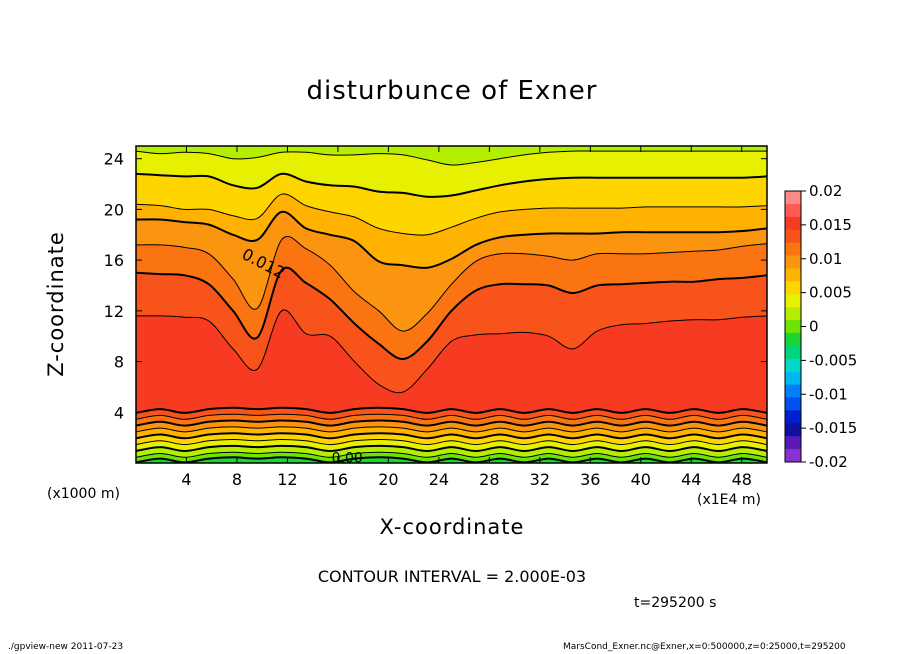 Image resolution: width=904 pixels, height=654 pixels. What do you see at coordinates (825, 191) in the screenshot?
I see `colorbar-tick-label: 0.02` at bounding box center [825, 191].